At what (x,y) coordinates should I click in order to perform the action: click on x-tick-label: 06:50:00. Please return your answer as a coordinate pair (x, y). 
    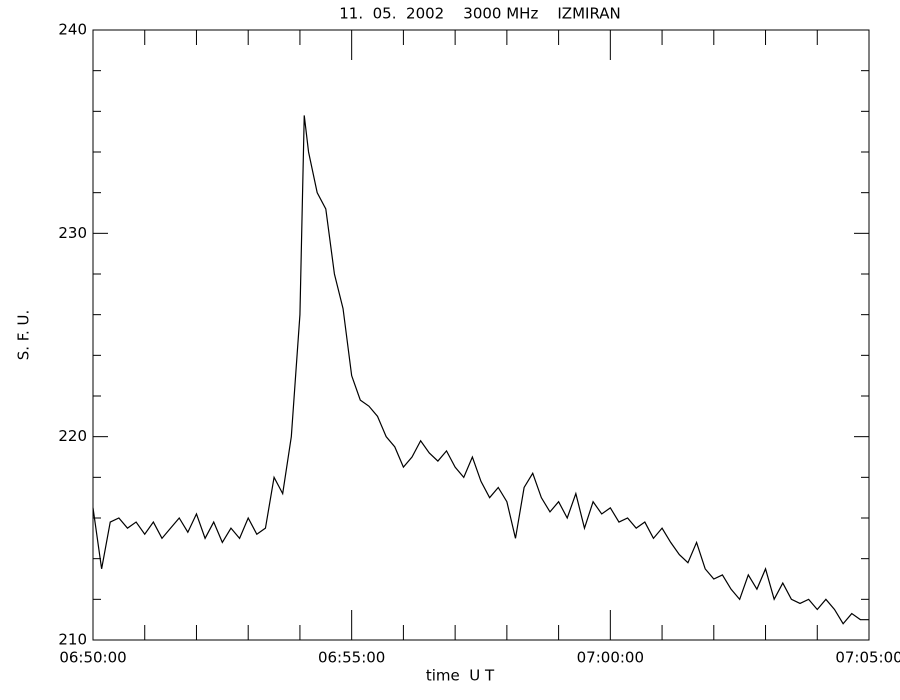
    Looking at the image, I should click on (92, 658).